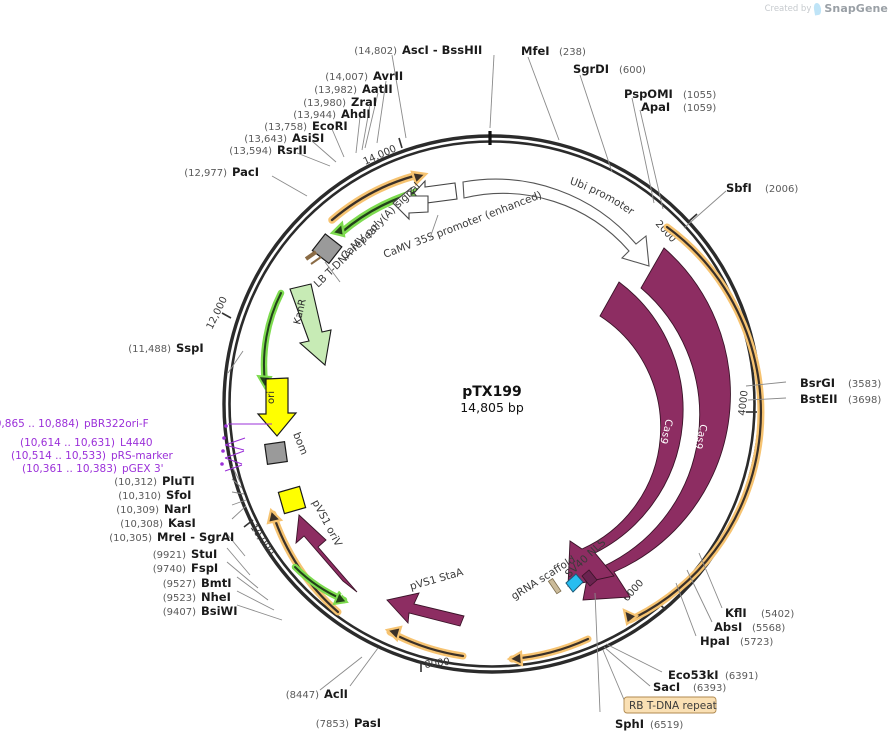 Image resolution: width=896 pixels, height=740 pixels. I want to click on ruler-tick-label: 14,000, so click(380, 155).